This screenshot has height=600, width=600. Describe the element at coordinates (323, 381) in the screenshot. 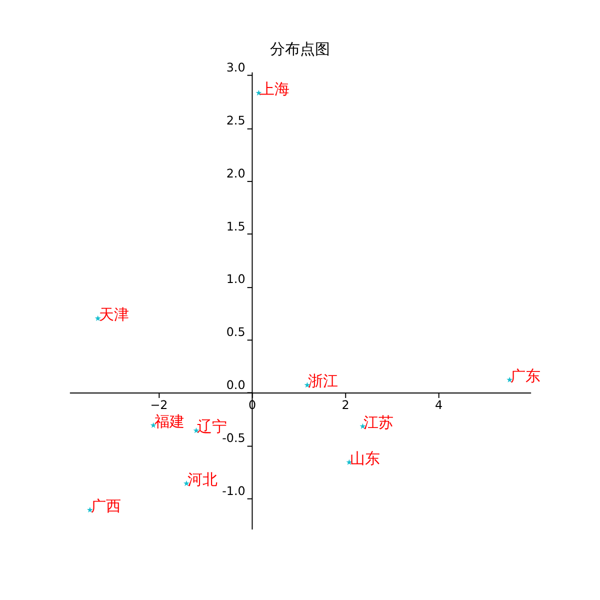

I see `annotation: 浙江` at that location.